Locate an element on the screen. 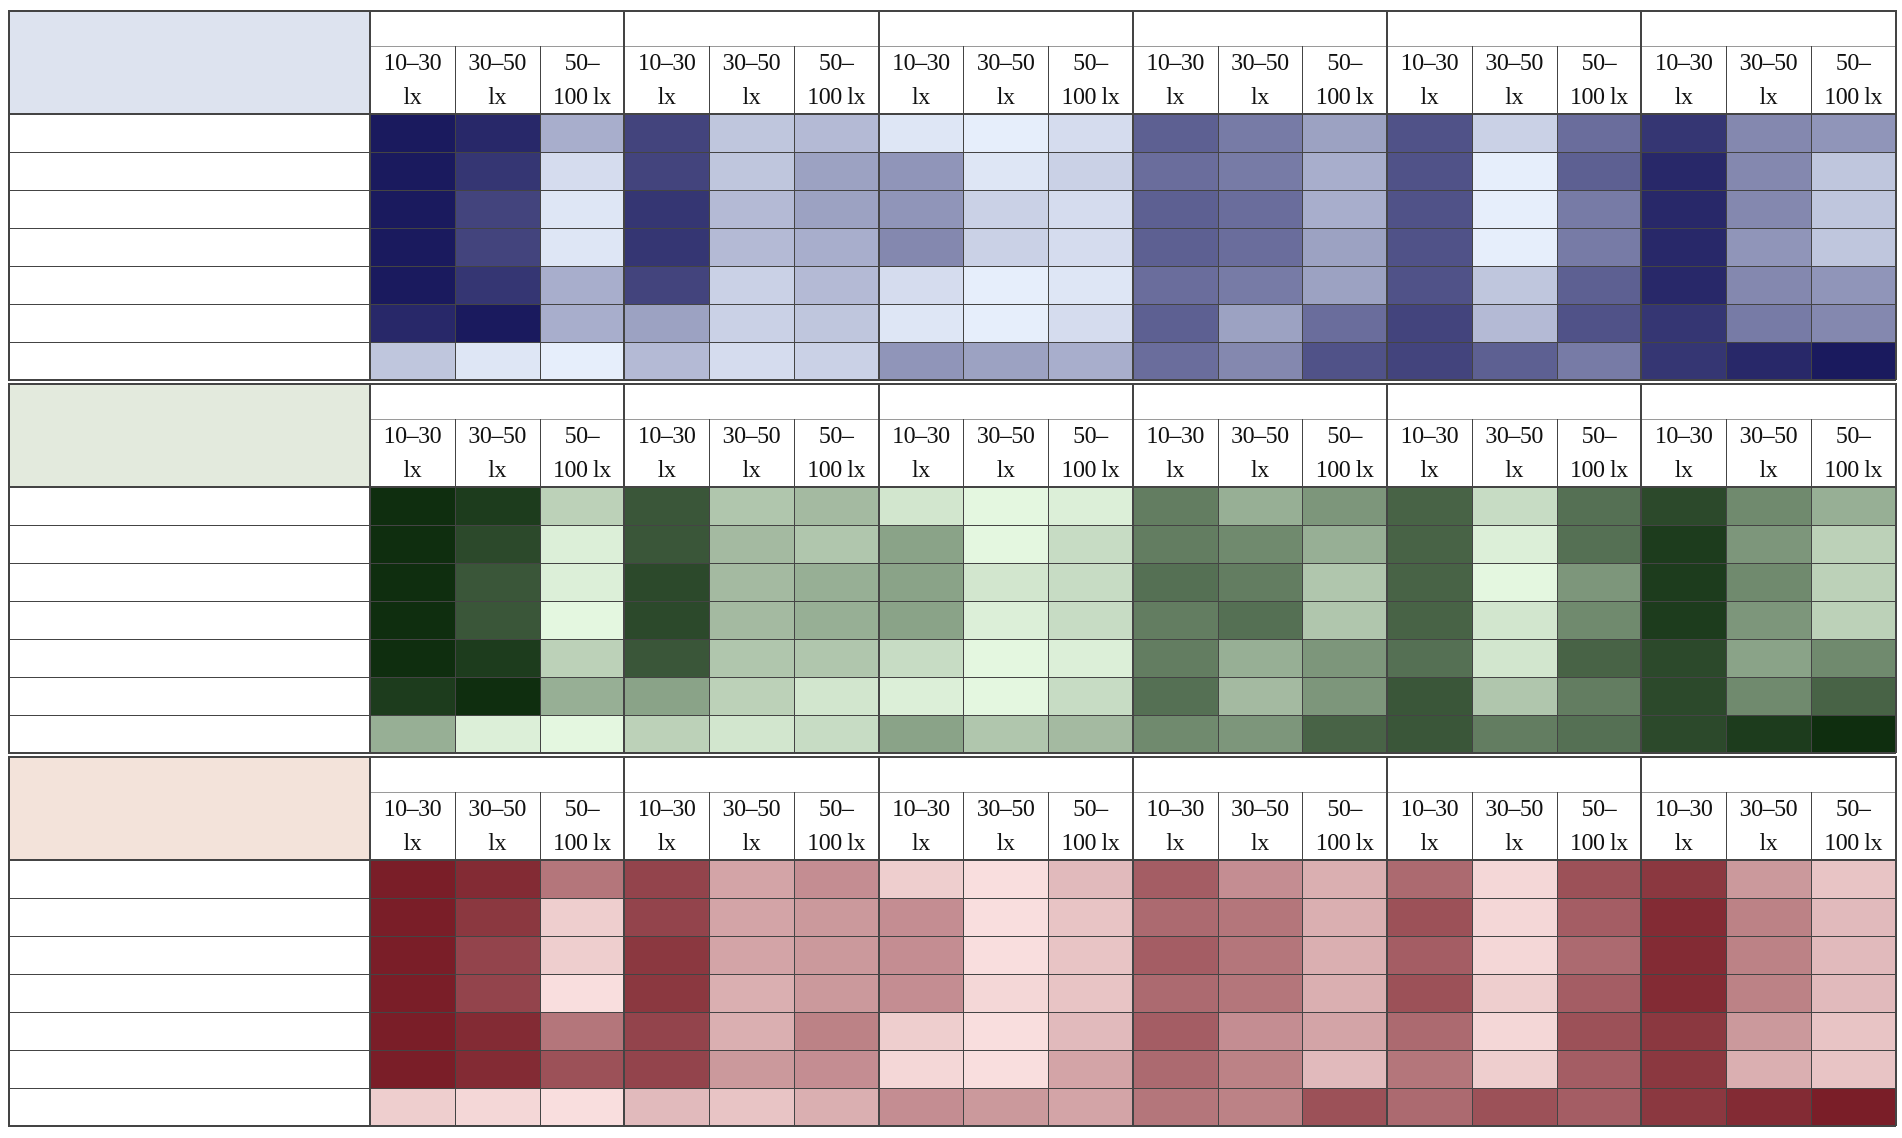 The height and width of the screenshot is (1138, 1902). label-divider is located at coordinates (370, 941).